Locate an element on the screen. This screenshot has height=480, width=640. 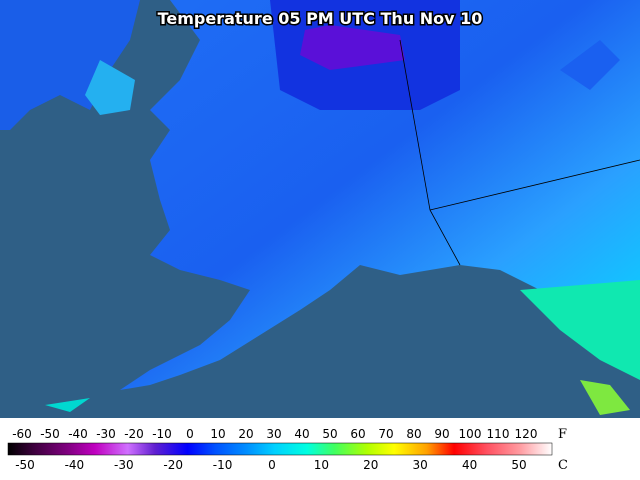
fahrenheit-label: 20 is located at coordinates (245, 434).